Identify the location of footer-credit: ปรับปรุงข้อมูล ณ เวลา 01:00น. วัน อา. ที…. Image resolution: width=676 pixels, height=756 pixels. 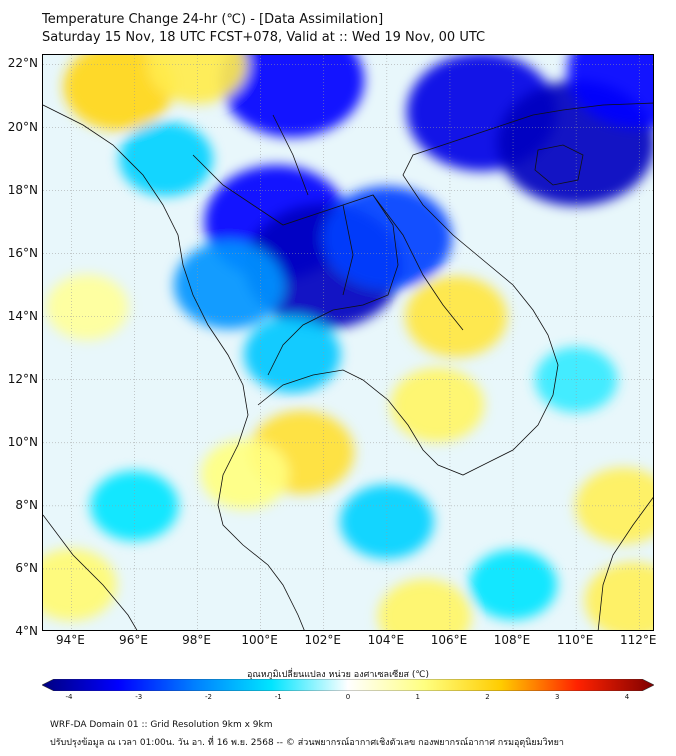
(307, 743).